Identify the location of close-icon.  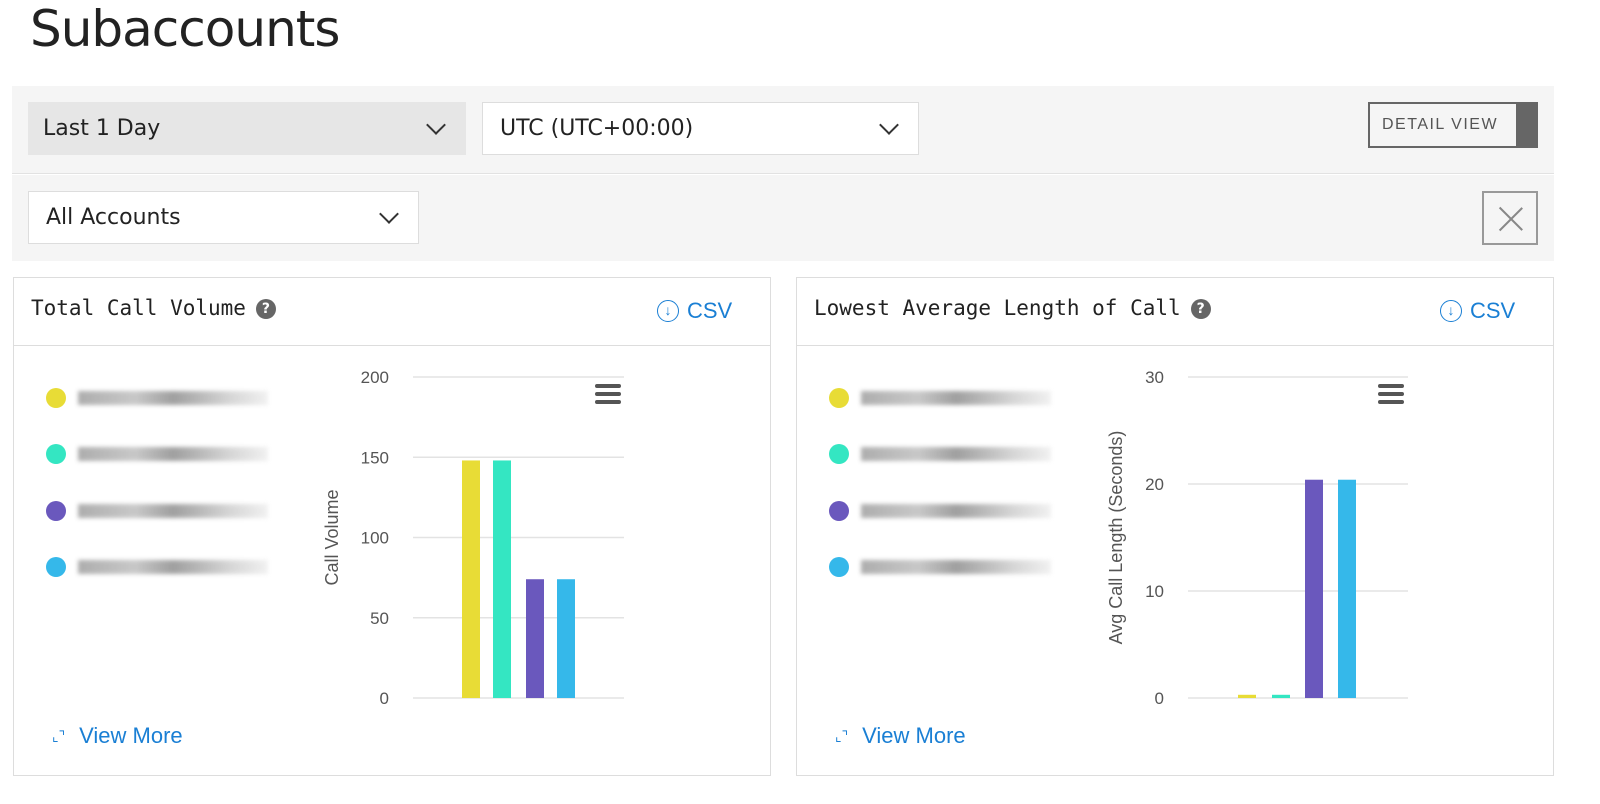
(1510, 218).